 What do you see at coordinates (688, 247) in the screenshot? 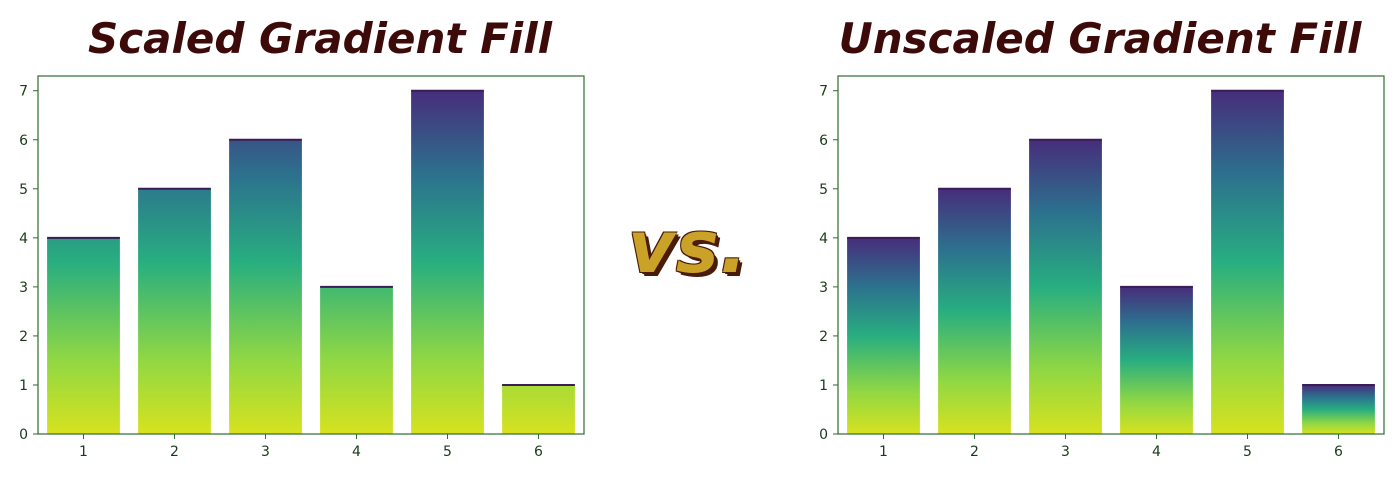
I see `vs-label: vs.` at bounding box center [688, 247].